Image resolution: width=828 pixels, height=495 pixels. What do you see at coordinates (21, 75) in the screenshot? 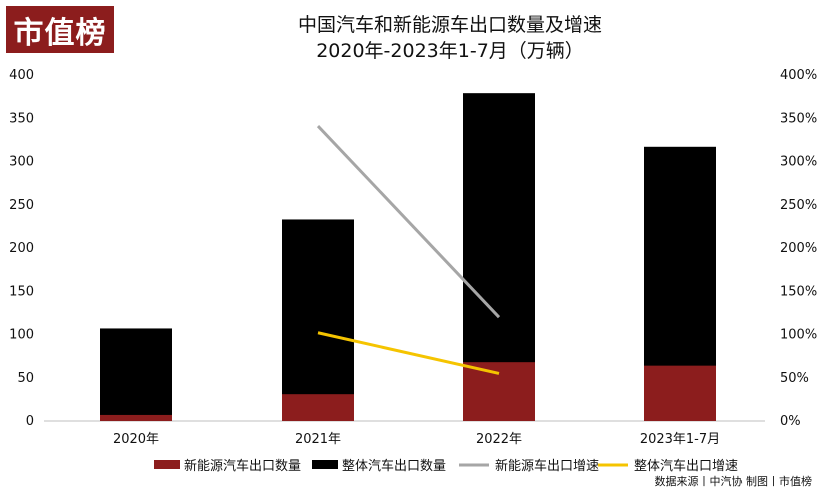
I see `y-tick-label-left: 400` at bounding box center [21, 75].